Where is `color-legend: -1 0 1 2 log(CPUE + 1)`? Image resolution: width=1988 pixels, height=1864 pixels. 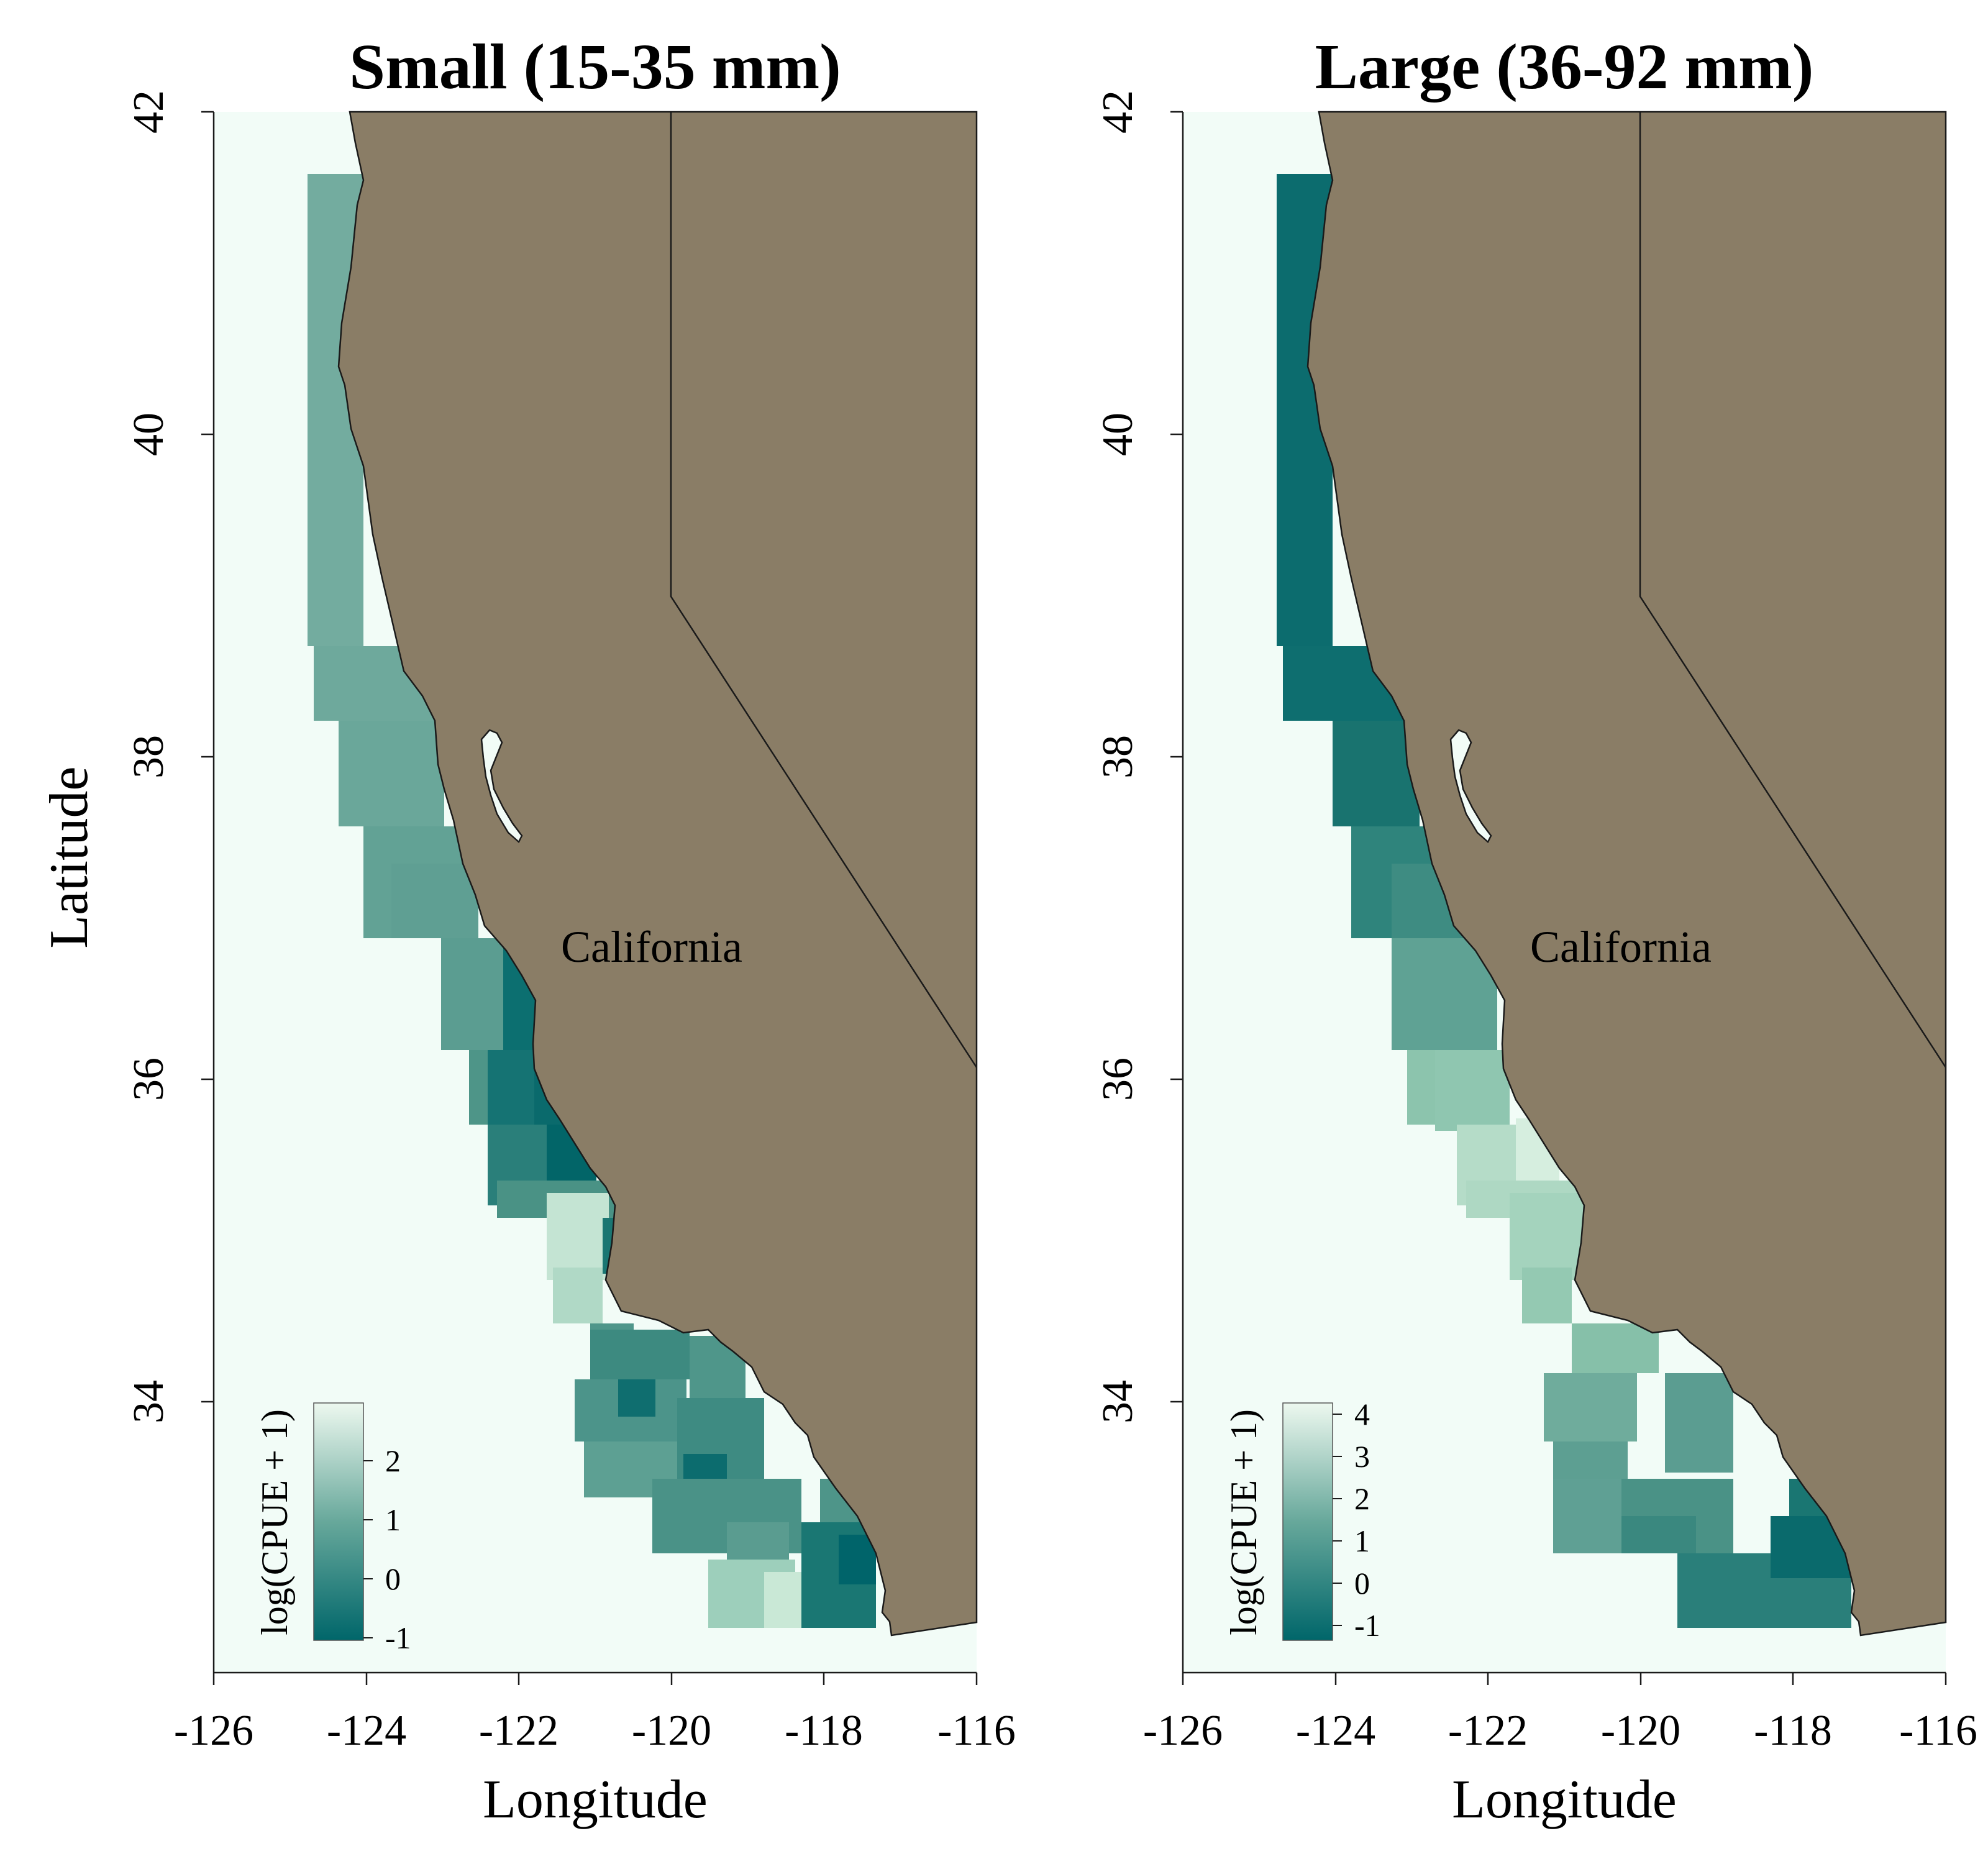
color-legend: -1 0 1 2 log(CPUE + 1) is located at coordinates (332, 1528).